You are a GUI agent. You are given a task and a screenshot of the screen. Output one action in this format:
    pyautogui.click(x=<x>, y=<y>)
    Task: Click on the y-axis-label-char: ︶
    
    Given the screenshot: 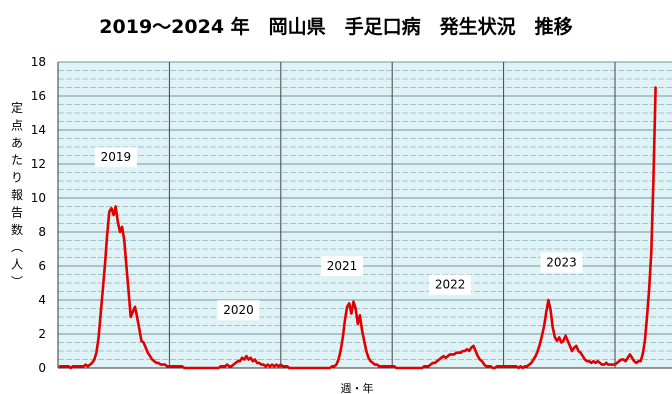 What is the action you would take?
    pyautogui.click(x=17, y=282)
    